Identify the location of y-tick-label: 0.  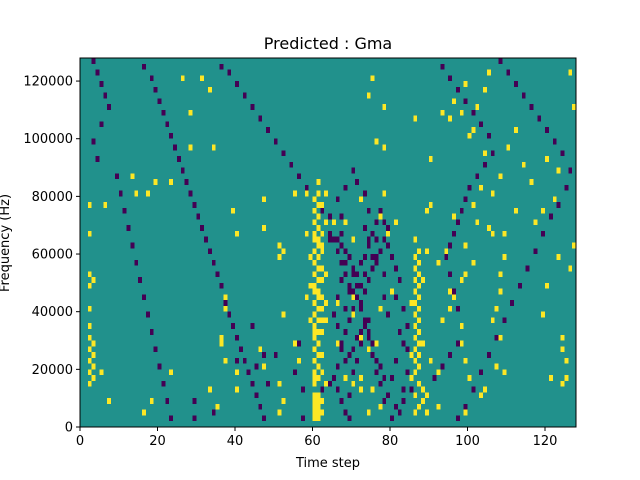
(69, 428).